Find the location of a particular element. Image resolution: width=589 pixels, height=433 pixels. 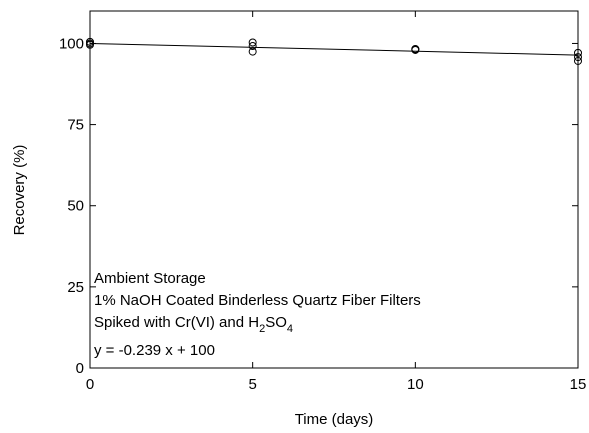

x-tick-label: 15 is located at coordinates (578, 384).